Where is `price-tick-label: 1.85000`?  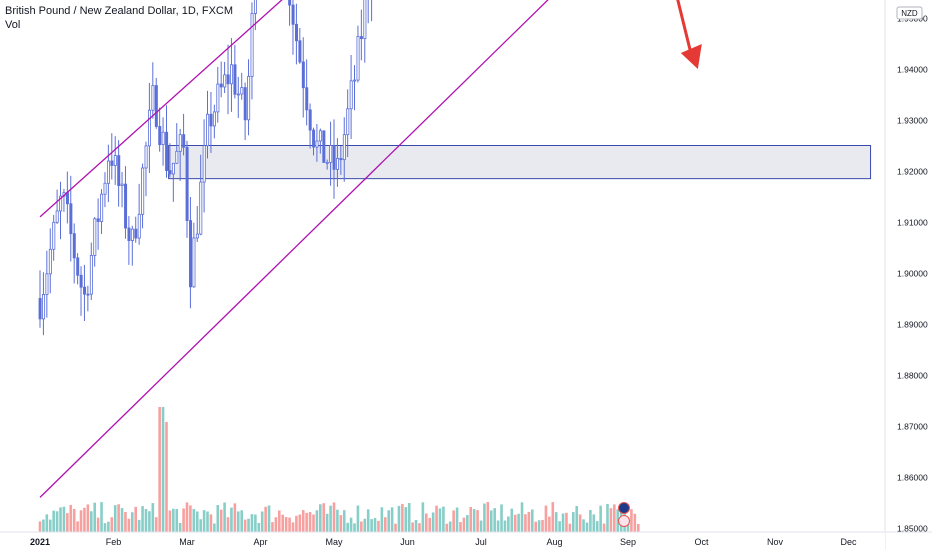
price-tick-label: 1.85000 is located at coordinates (912, 529).